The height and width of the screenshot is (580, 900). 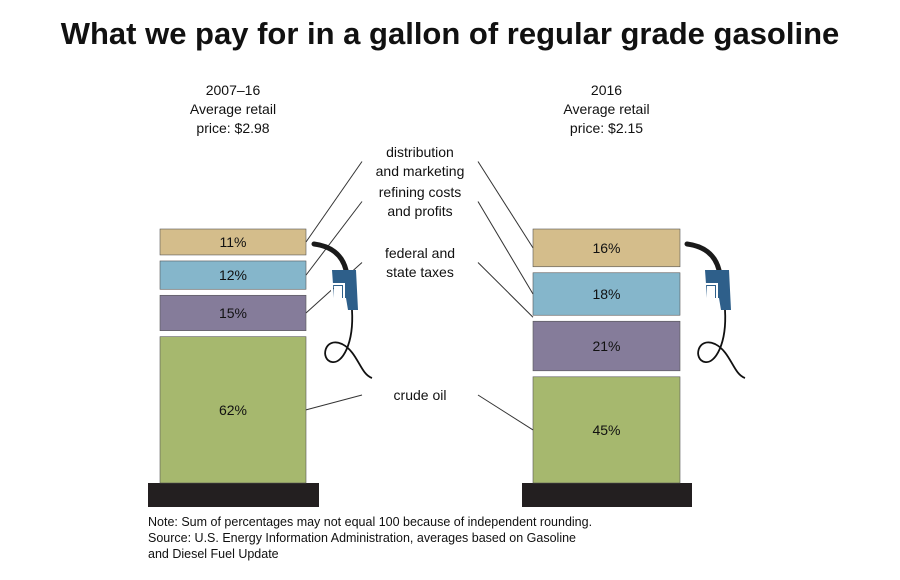 What do you see at coordinates (420, 395) in the screenshot?
I see `legend-label-0-0: crude oil` at bounding box center [420, 395].